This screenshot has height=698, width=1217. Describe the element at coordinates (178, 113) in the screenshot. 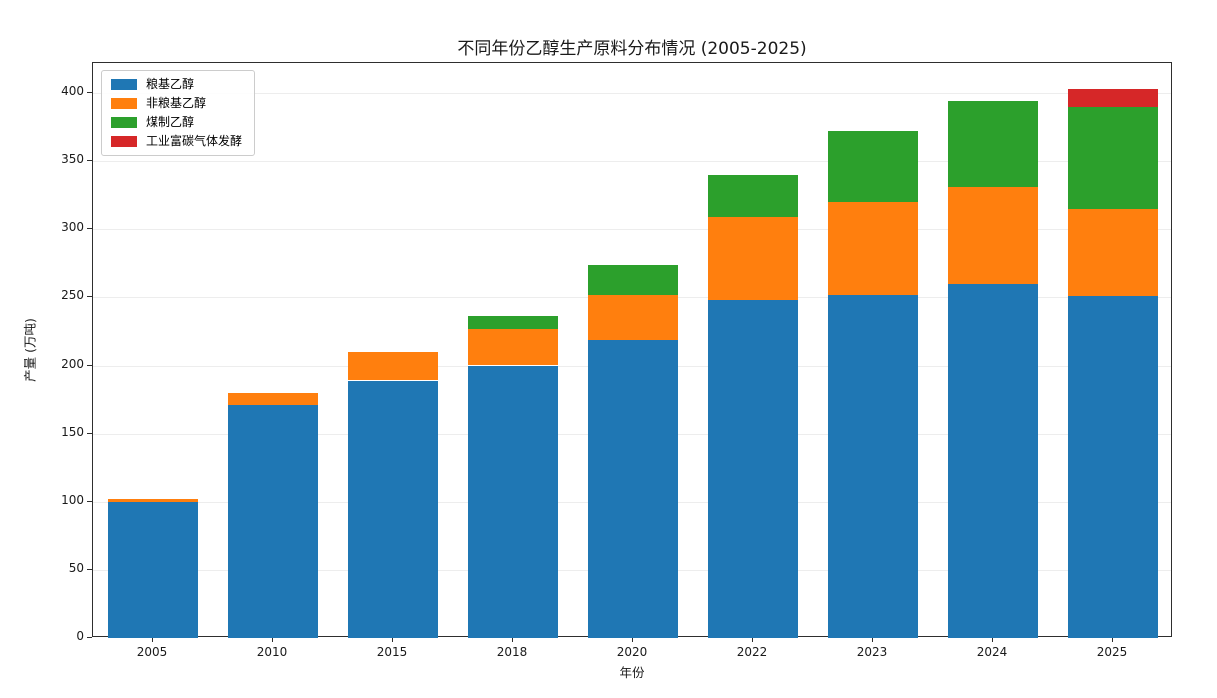

I see `legend: 粮基乙醇非粮基乙醇煤制乙醇工业富碳气体发酵` at that location.